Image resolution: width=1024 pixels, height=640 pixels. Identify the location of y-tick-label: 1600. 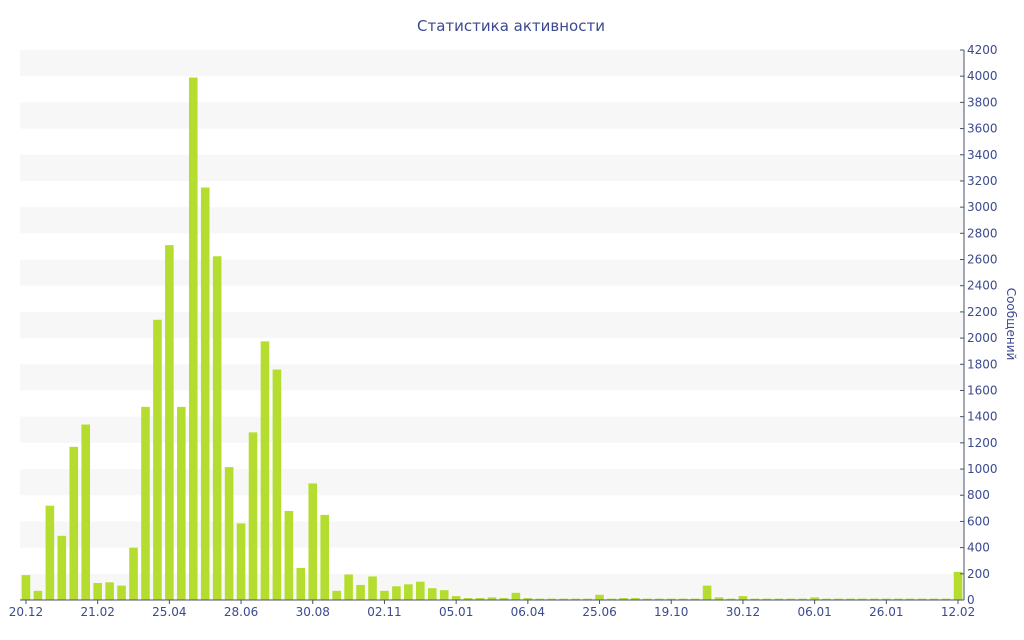
(982, 390).